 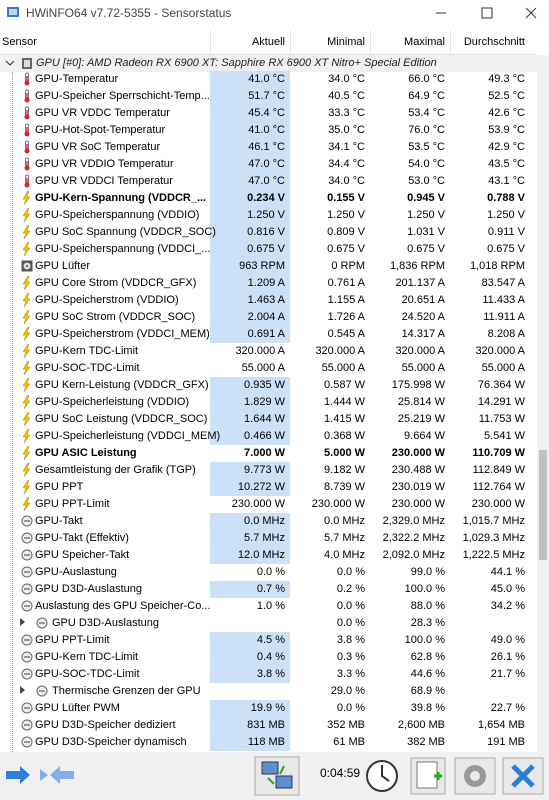 What do you see at coordinates (350, 640) in the screenshot?
I see `sensor-value: 3.8 %` at bounding box center [350, 640].